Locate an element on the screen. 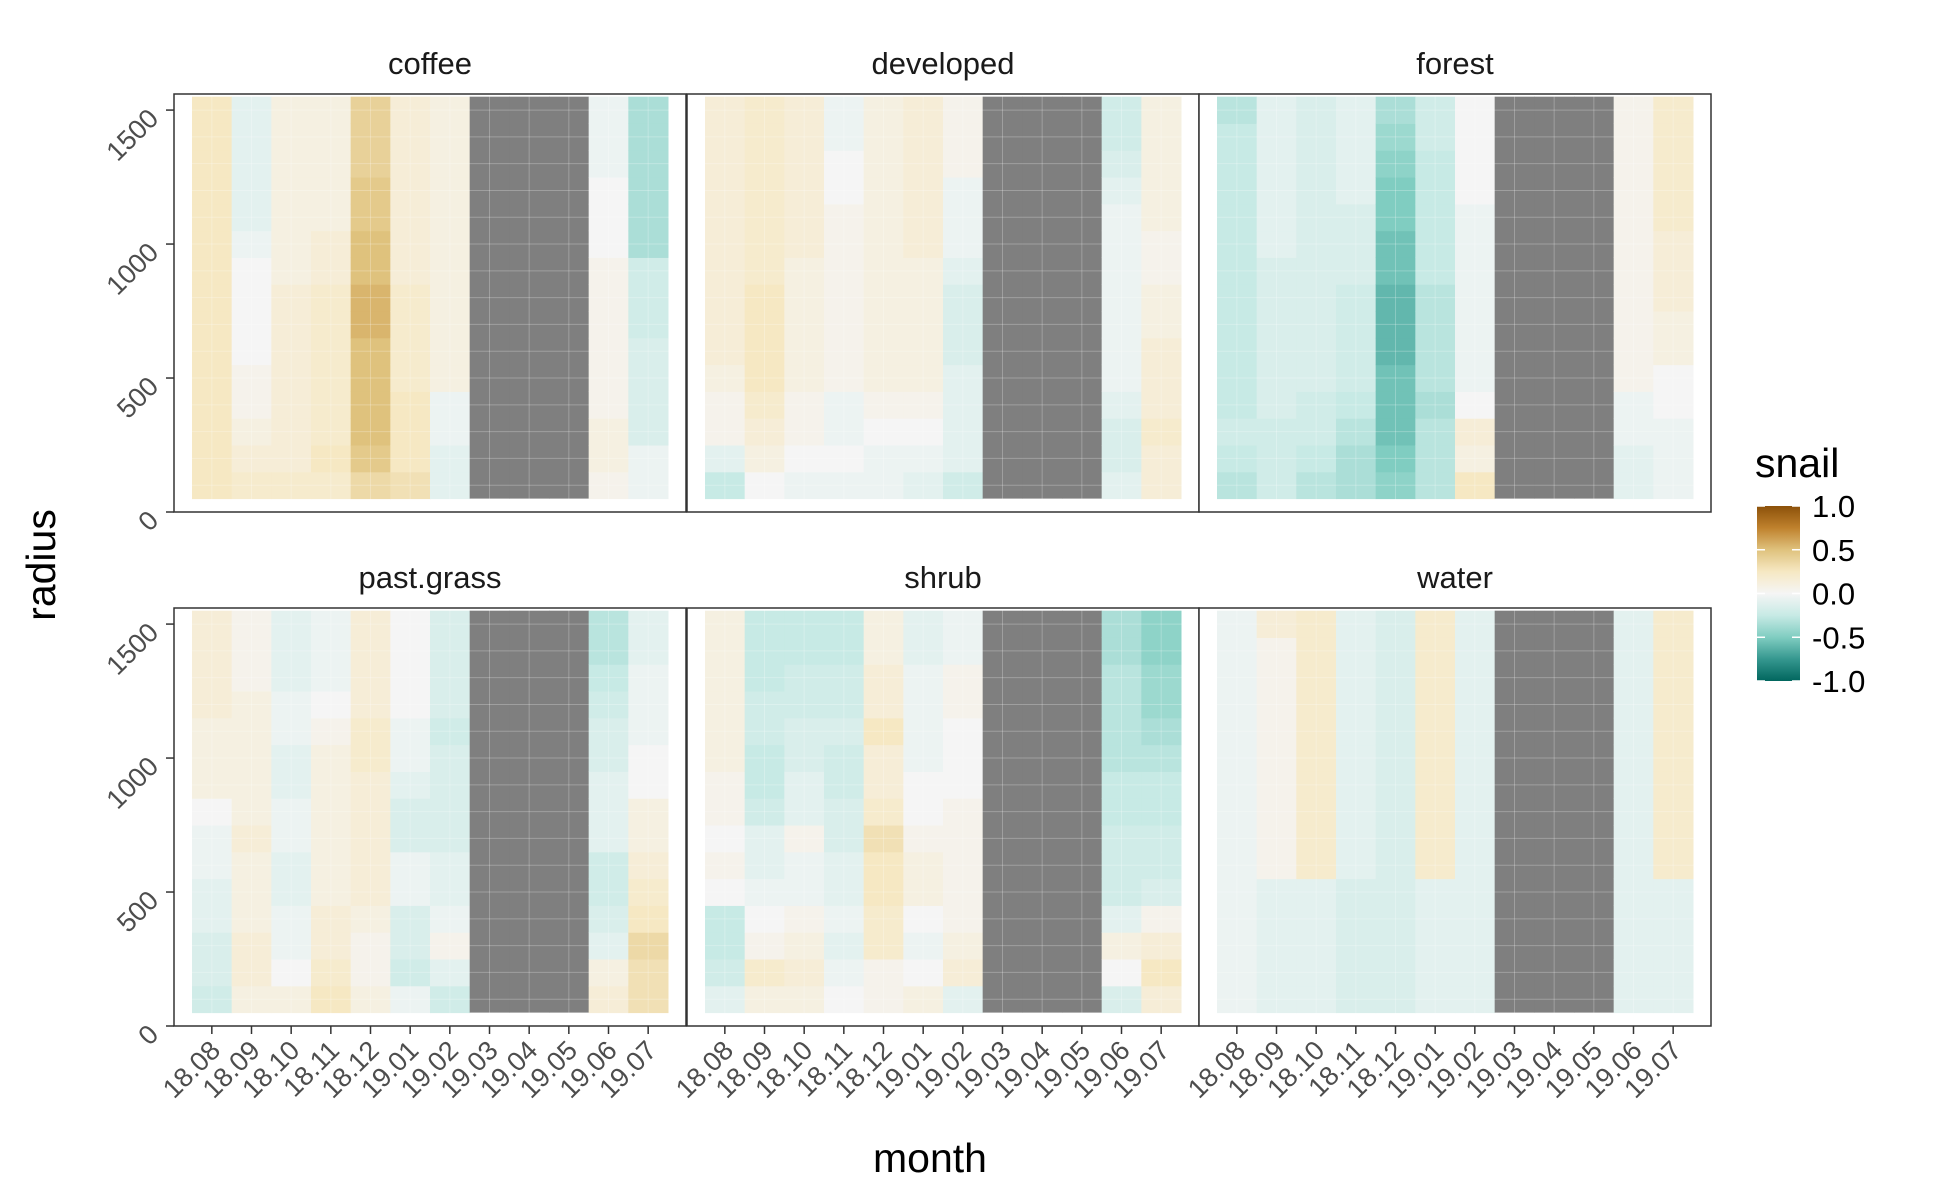 This screenshot has width=1950, height=1200. color-legend: snail 1.0 0.5 0.0 -0.5 -1.0 is located at coordinates (1810, 569).